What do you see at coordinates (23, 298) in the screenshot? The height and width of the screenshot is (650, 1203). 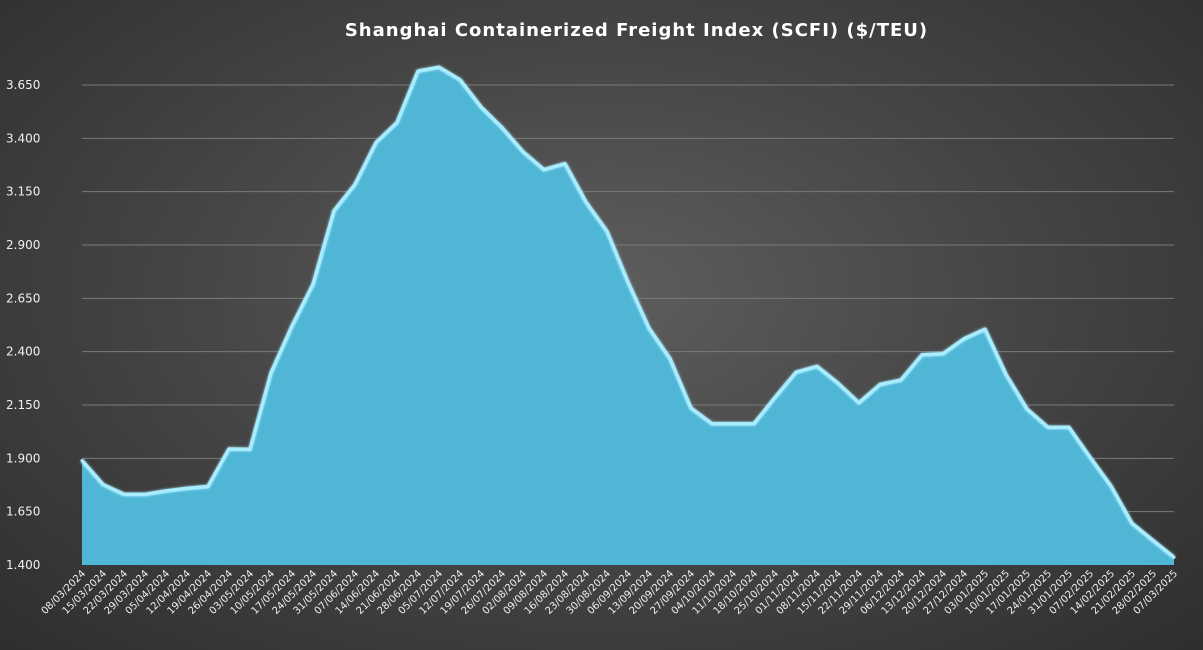 I see `y-tick-label: 2.650` at bounding box center [23, 298].